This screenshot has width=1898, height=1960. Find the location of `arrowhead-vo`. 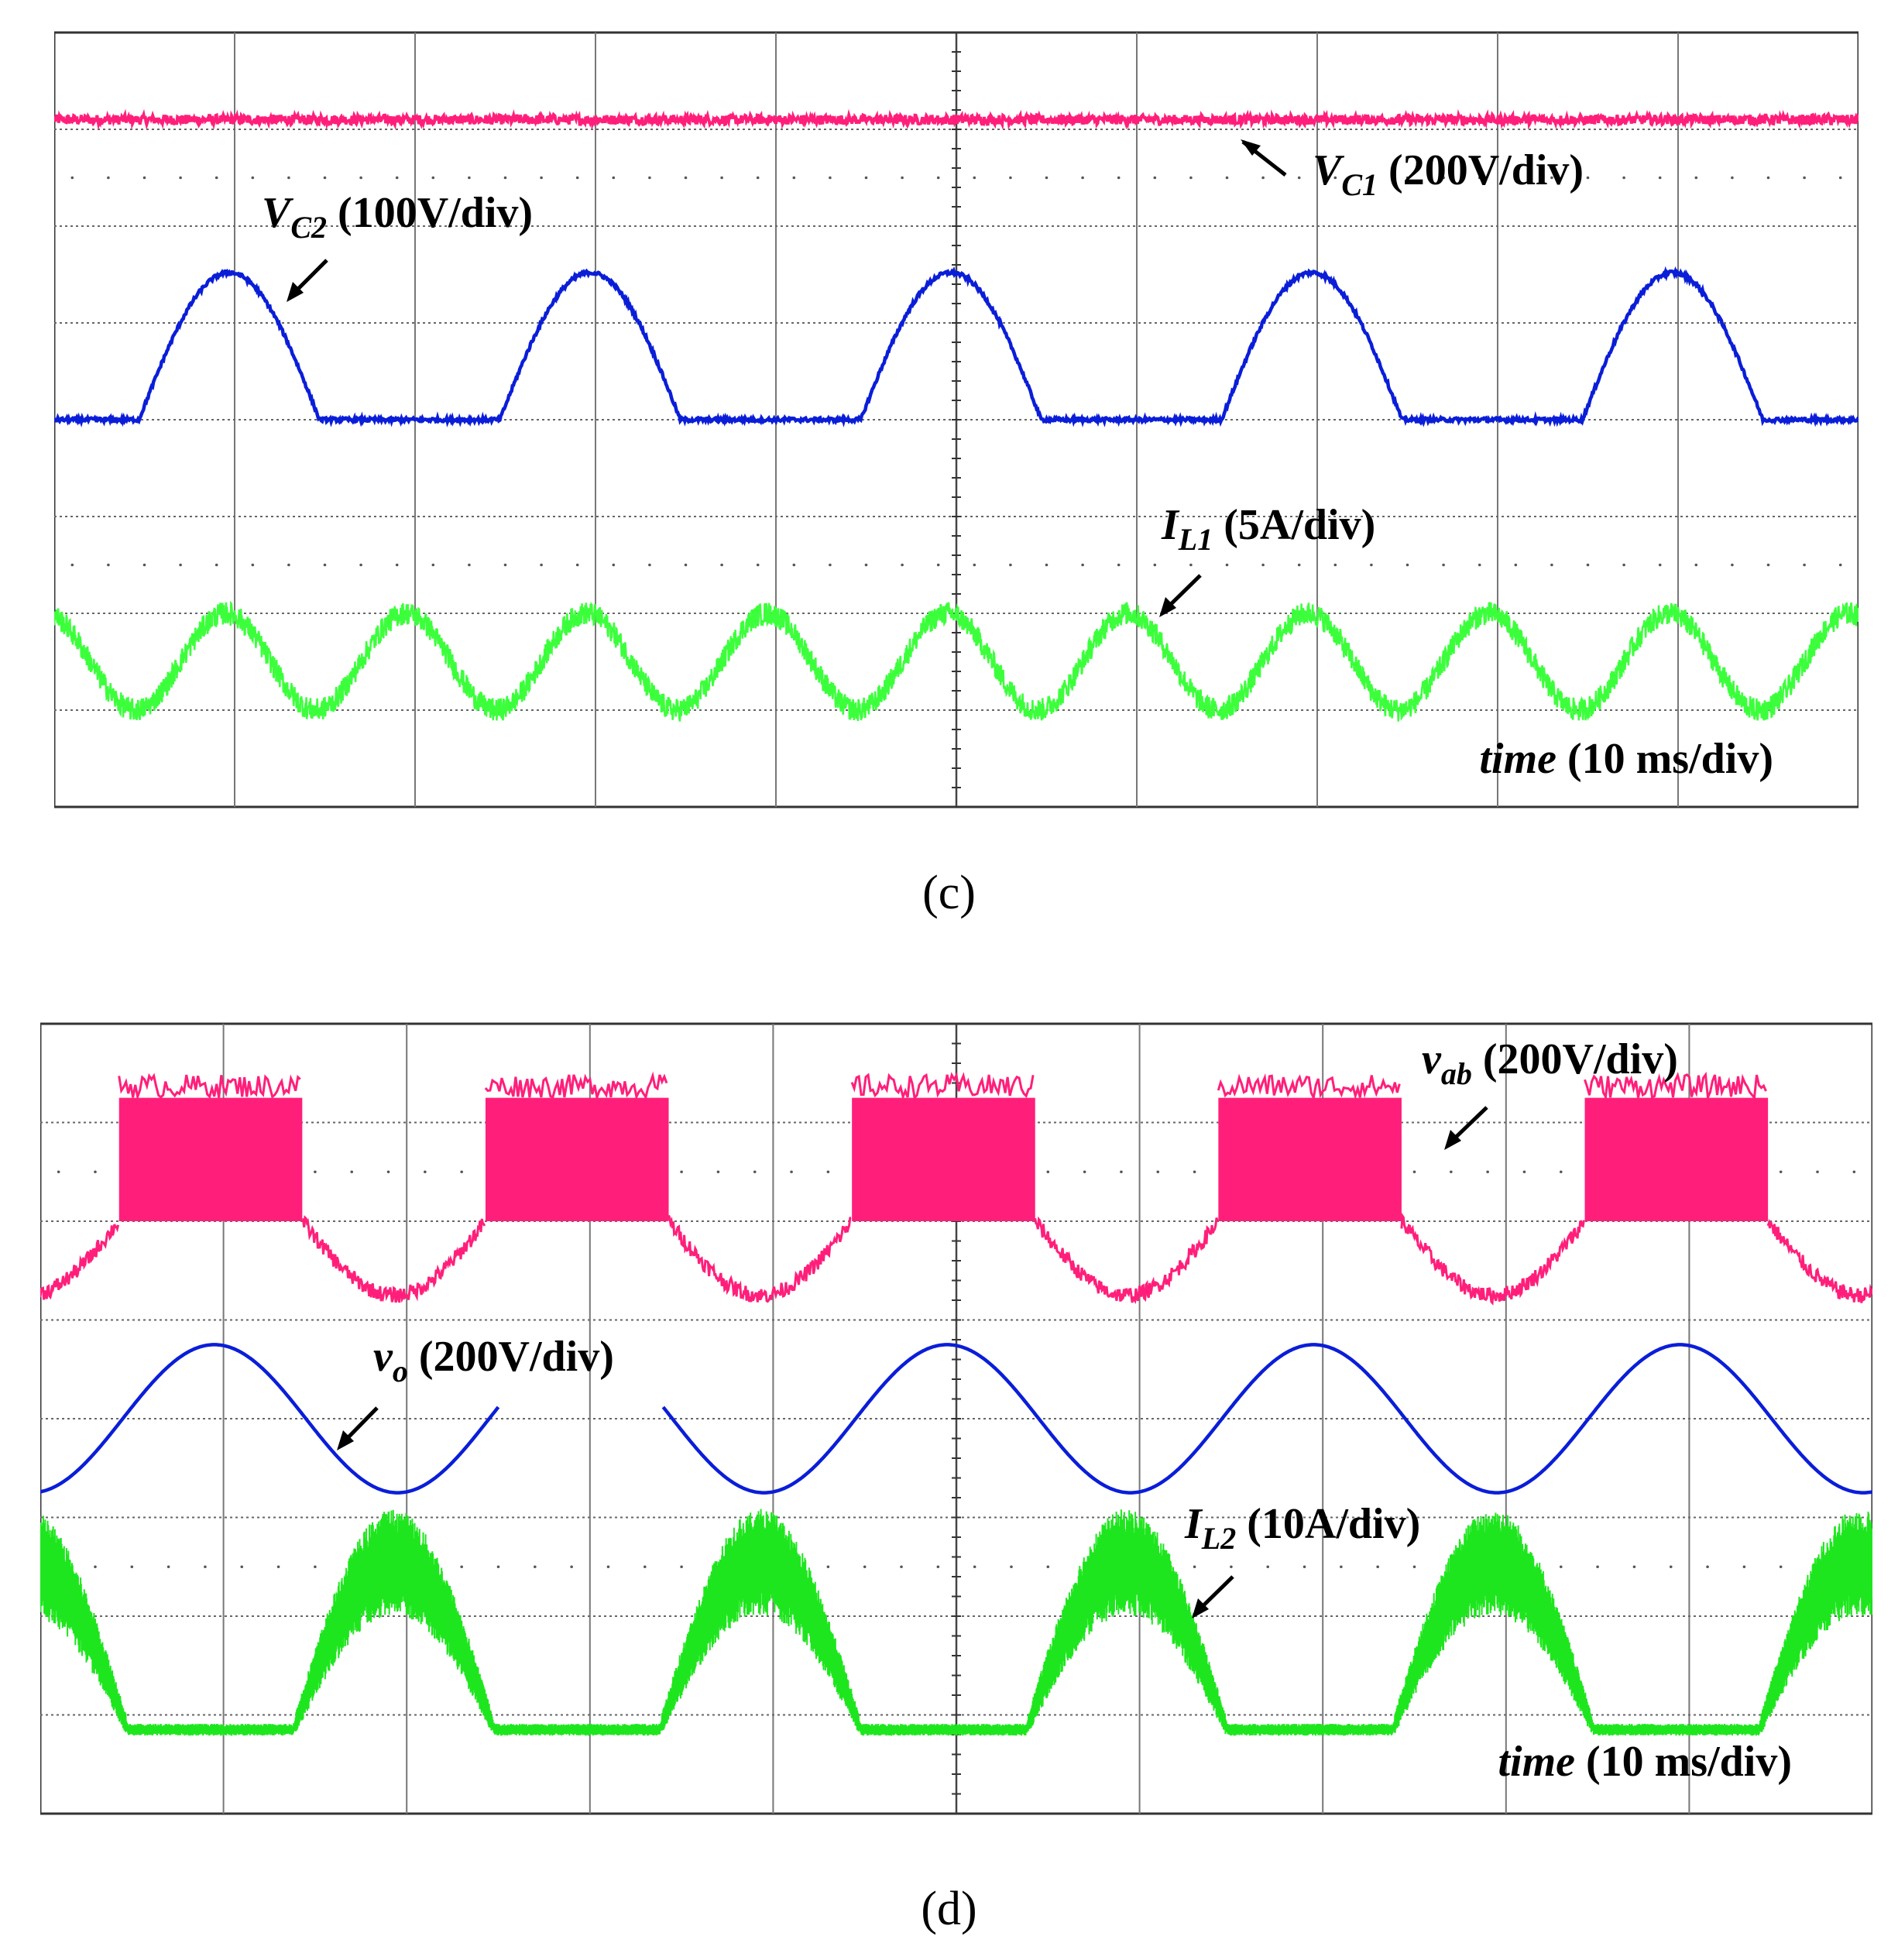

arrowhead-vo is located at coordinates (345, 1440).